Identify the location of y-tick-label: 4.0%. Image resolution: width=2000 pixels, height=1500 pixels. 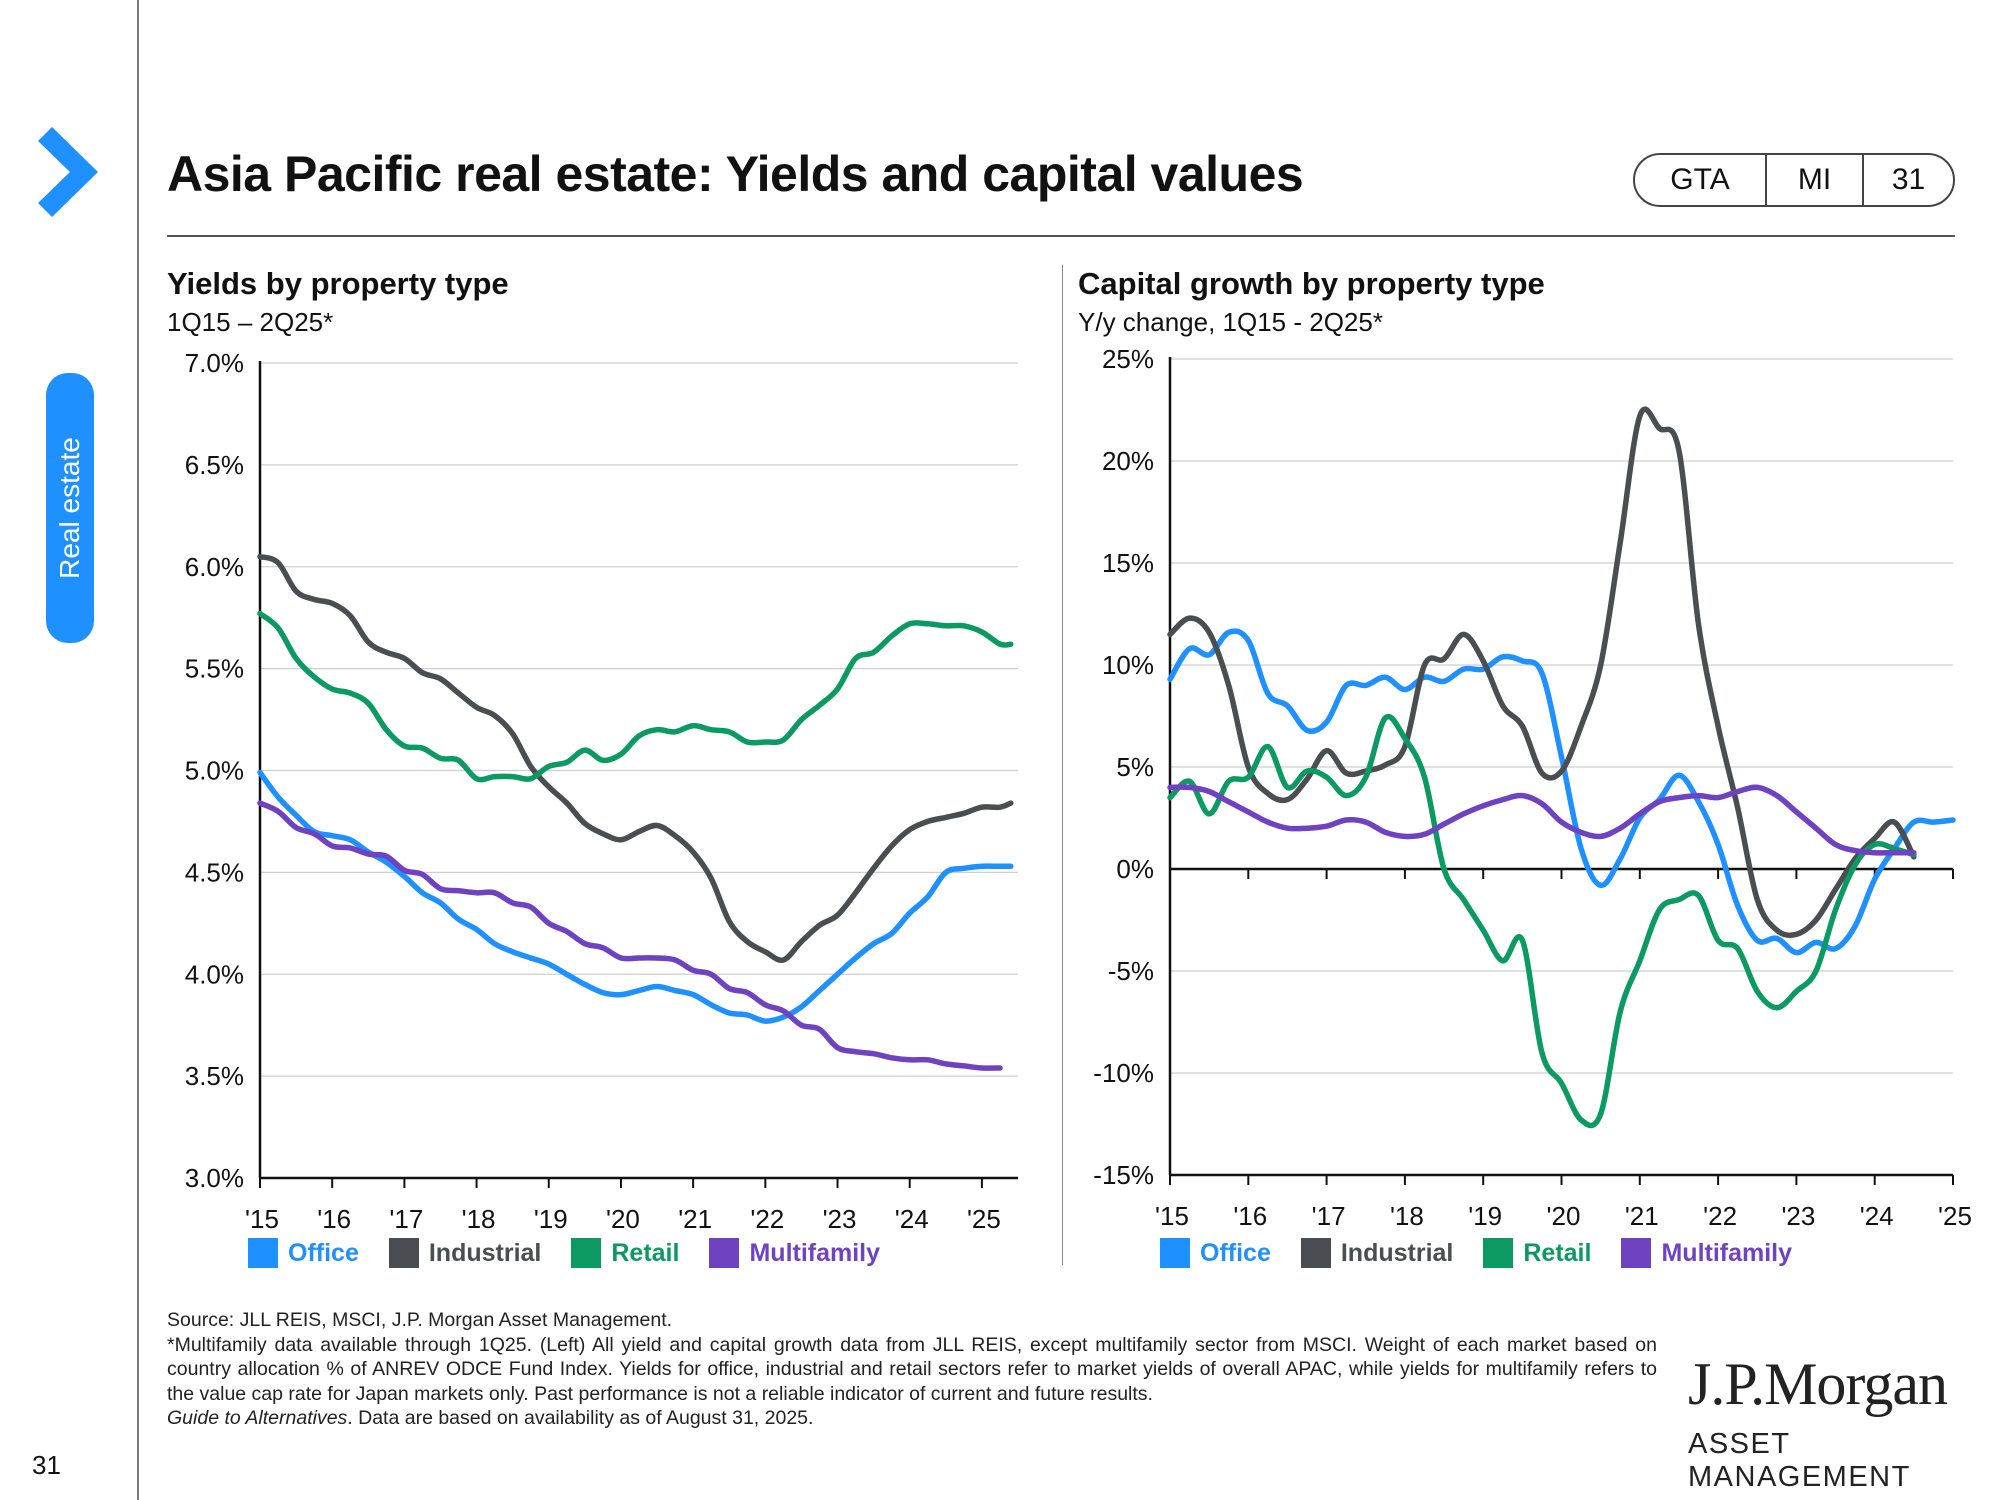
(214, 974).